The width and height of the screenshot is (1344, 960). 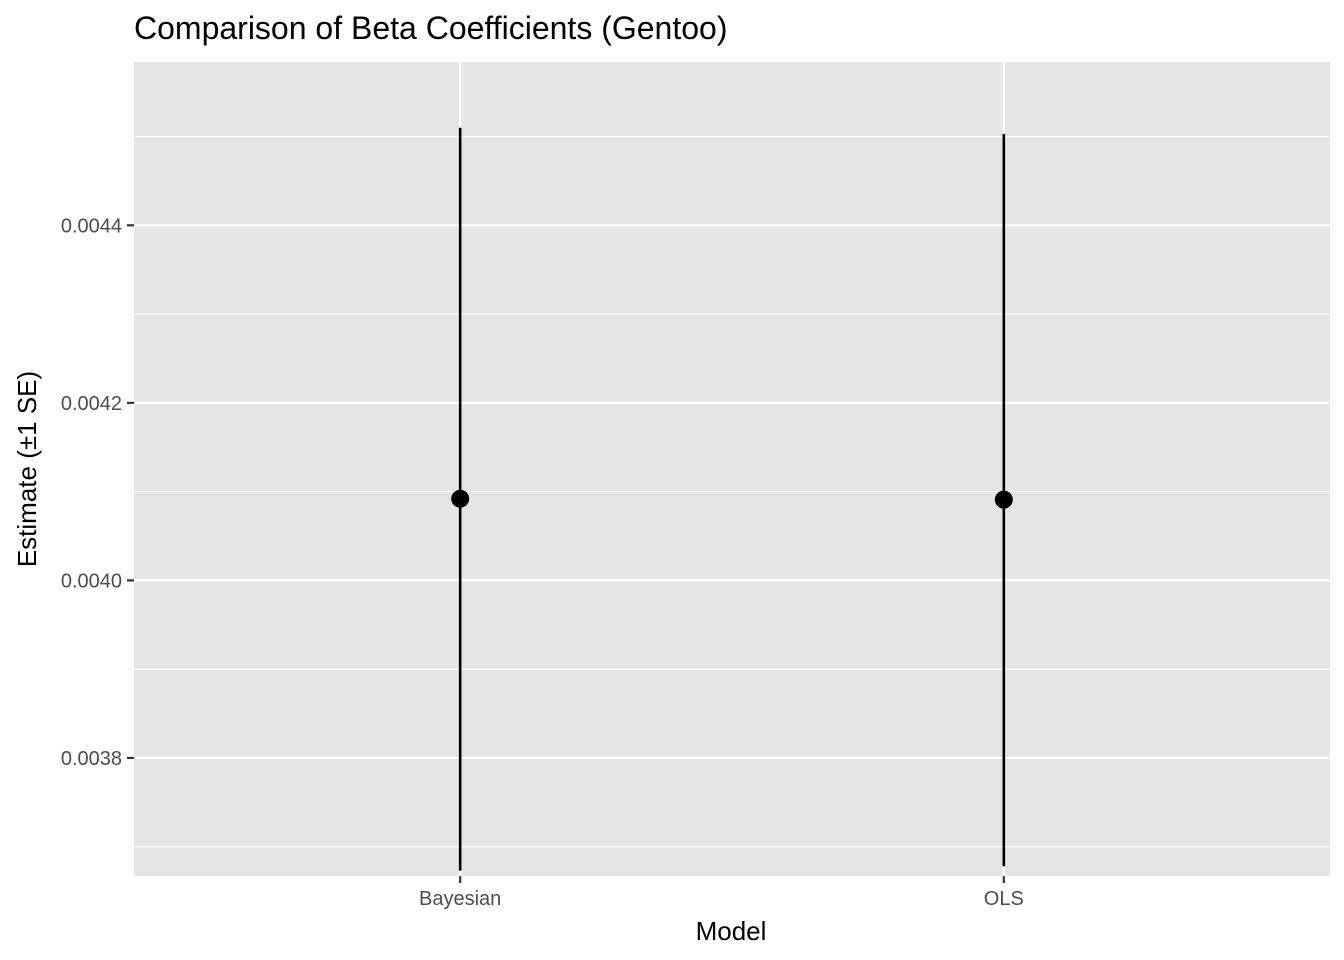 What do you see at coordinates (27, 469) in the screenshot?
I see `y-axis-title: Estimate (±1 SE)` at bounding box center [27, 469].